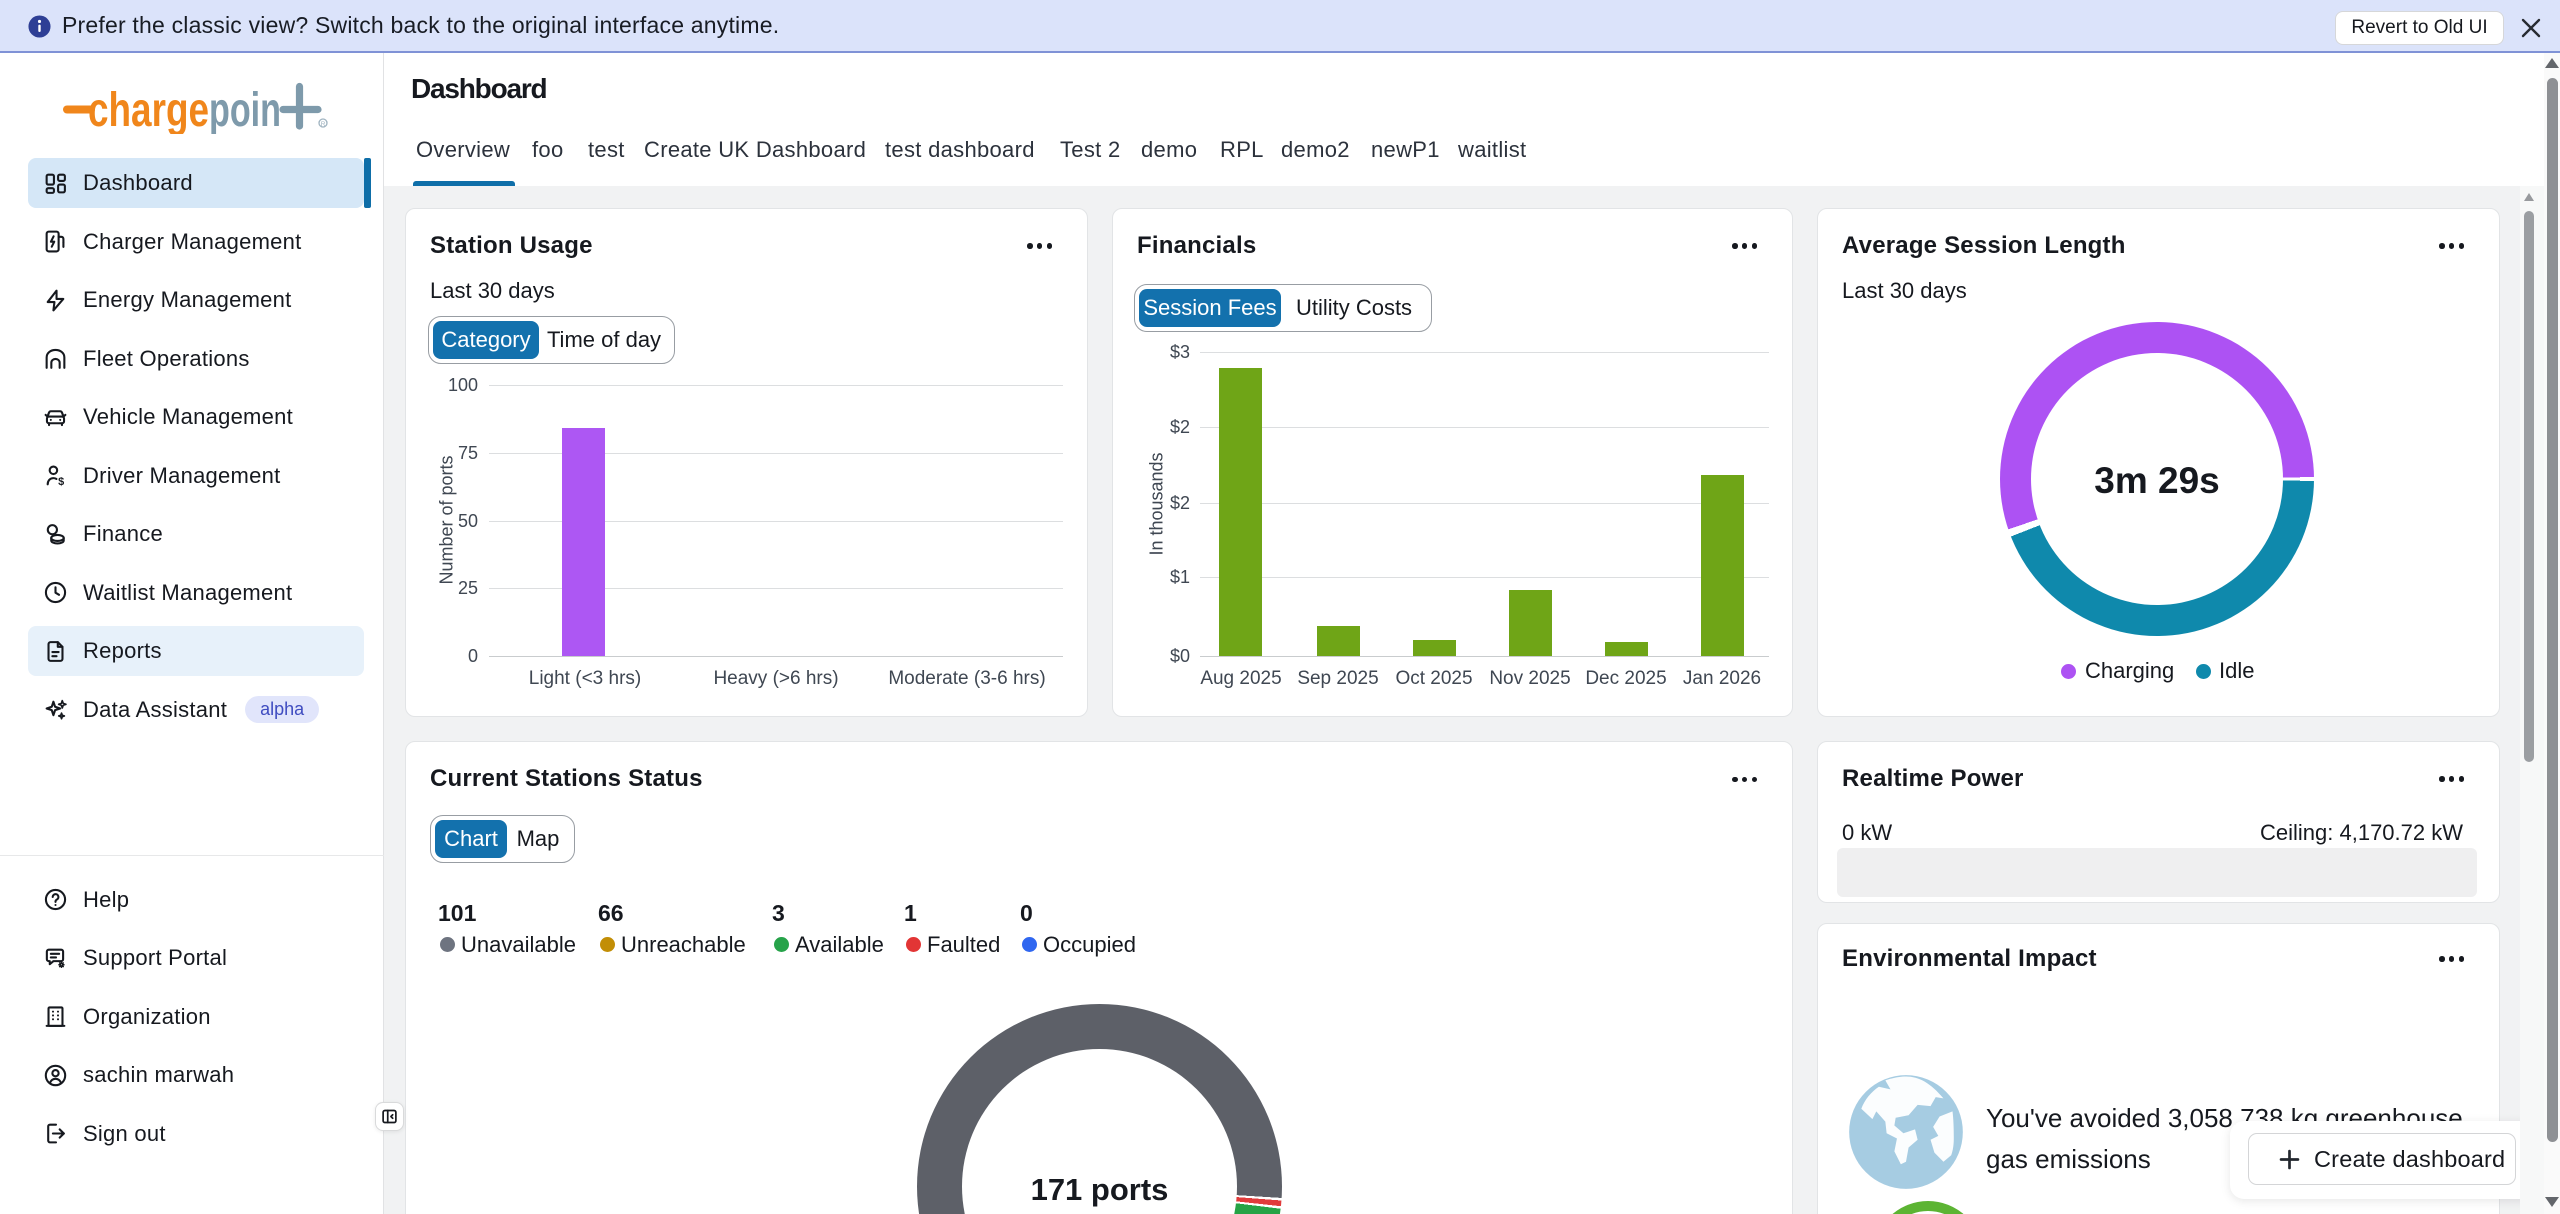 This screenshot has width=2560, height=1214. Describe the element at coordinates (148, 109) in the screenshot. I see `svg-text: charge` at that location.